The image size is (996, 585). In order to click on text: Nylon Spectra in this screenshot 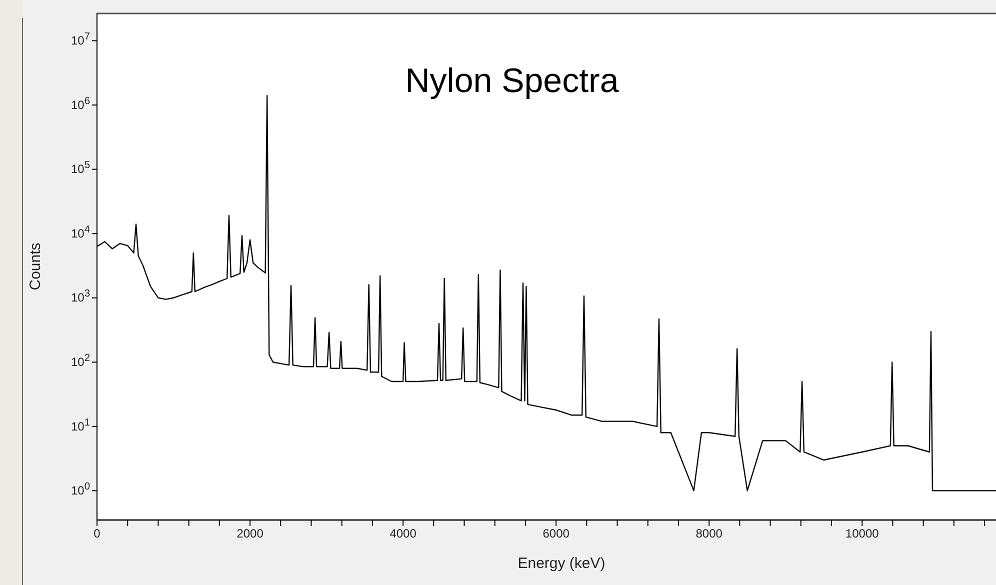, I will do `click(512, 81)`.